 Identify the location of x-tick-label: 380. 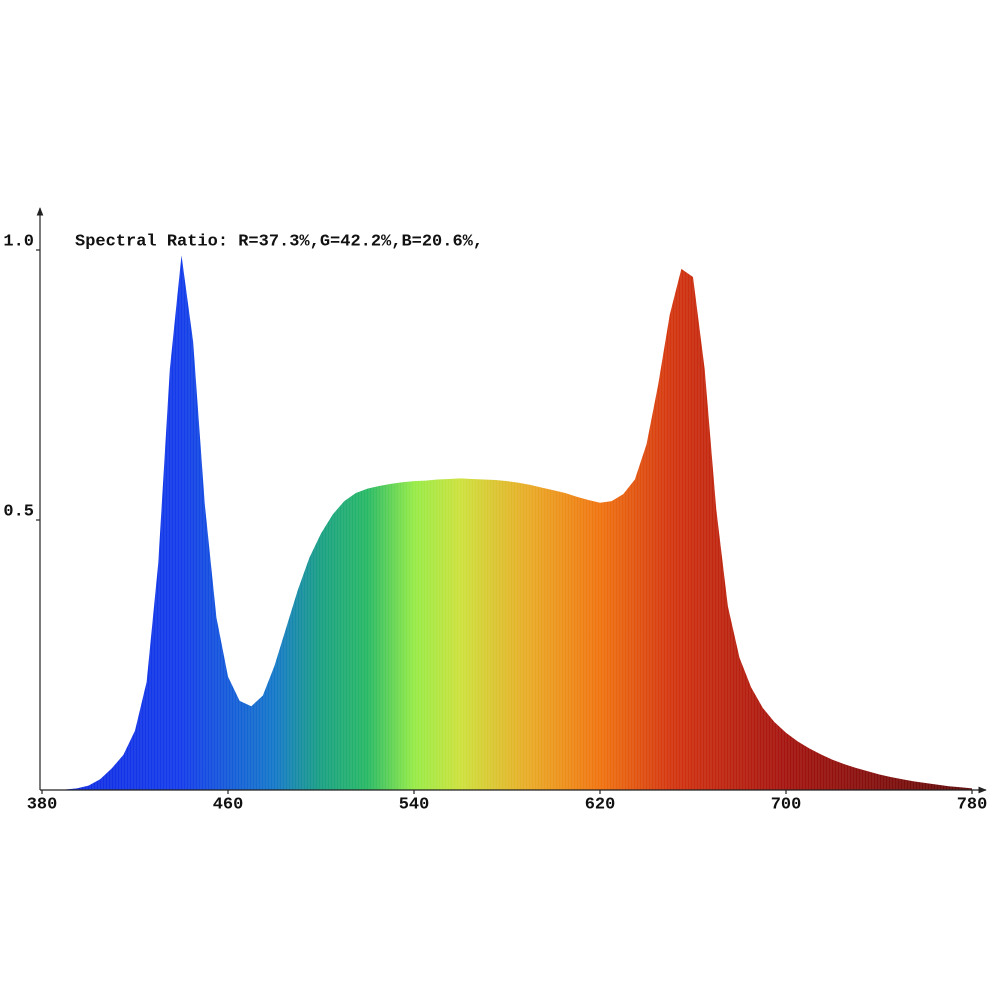
(42, 804).